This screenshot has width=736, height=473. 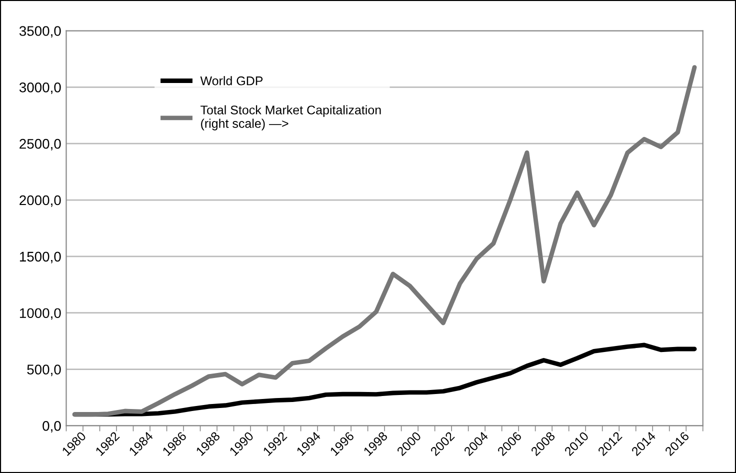 What do you see at coordinates (40, 258) in the screenshot?
I see `y-tick-label: 1500,0` at bounding box center [40, 258].